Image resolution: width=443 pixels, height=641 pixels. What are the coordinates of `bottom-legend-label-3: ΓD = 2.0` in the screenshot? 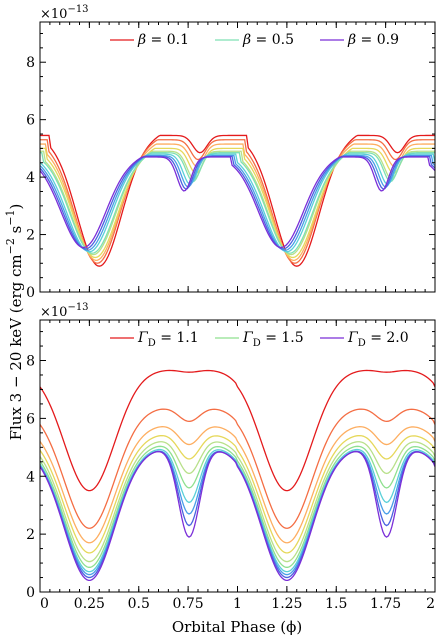 It's located at (378, 339).